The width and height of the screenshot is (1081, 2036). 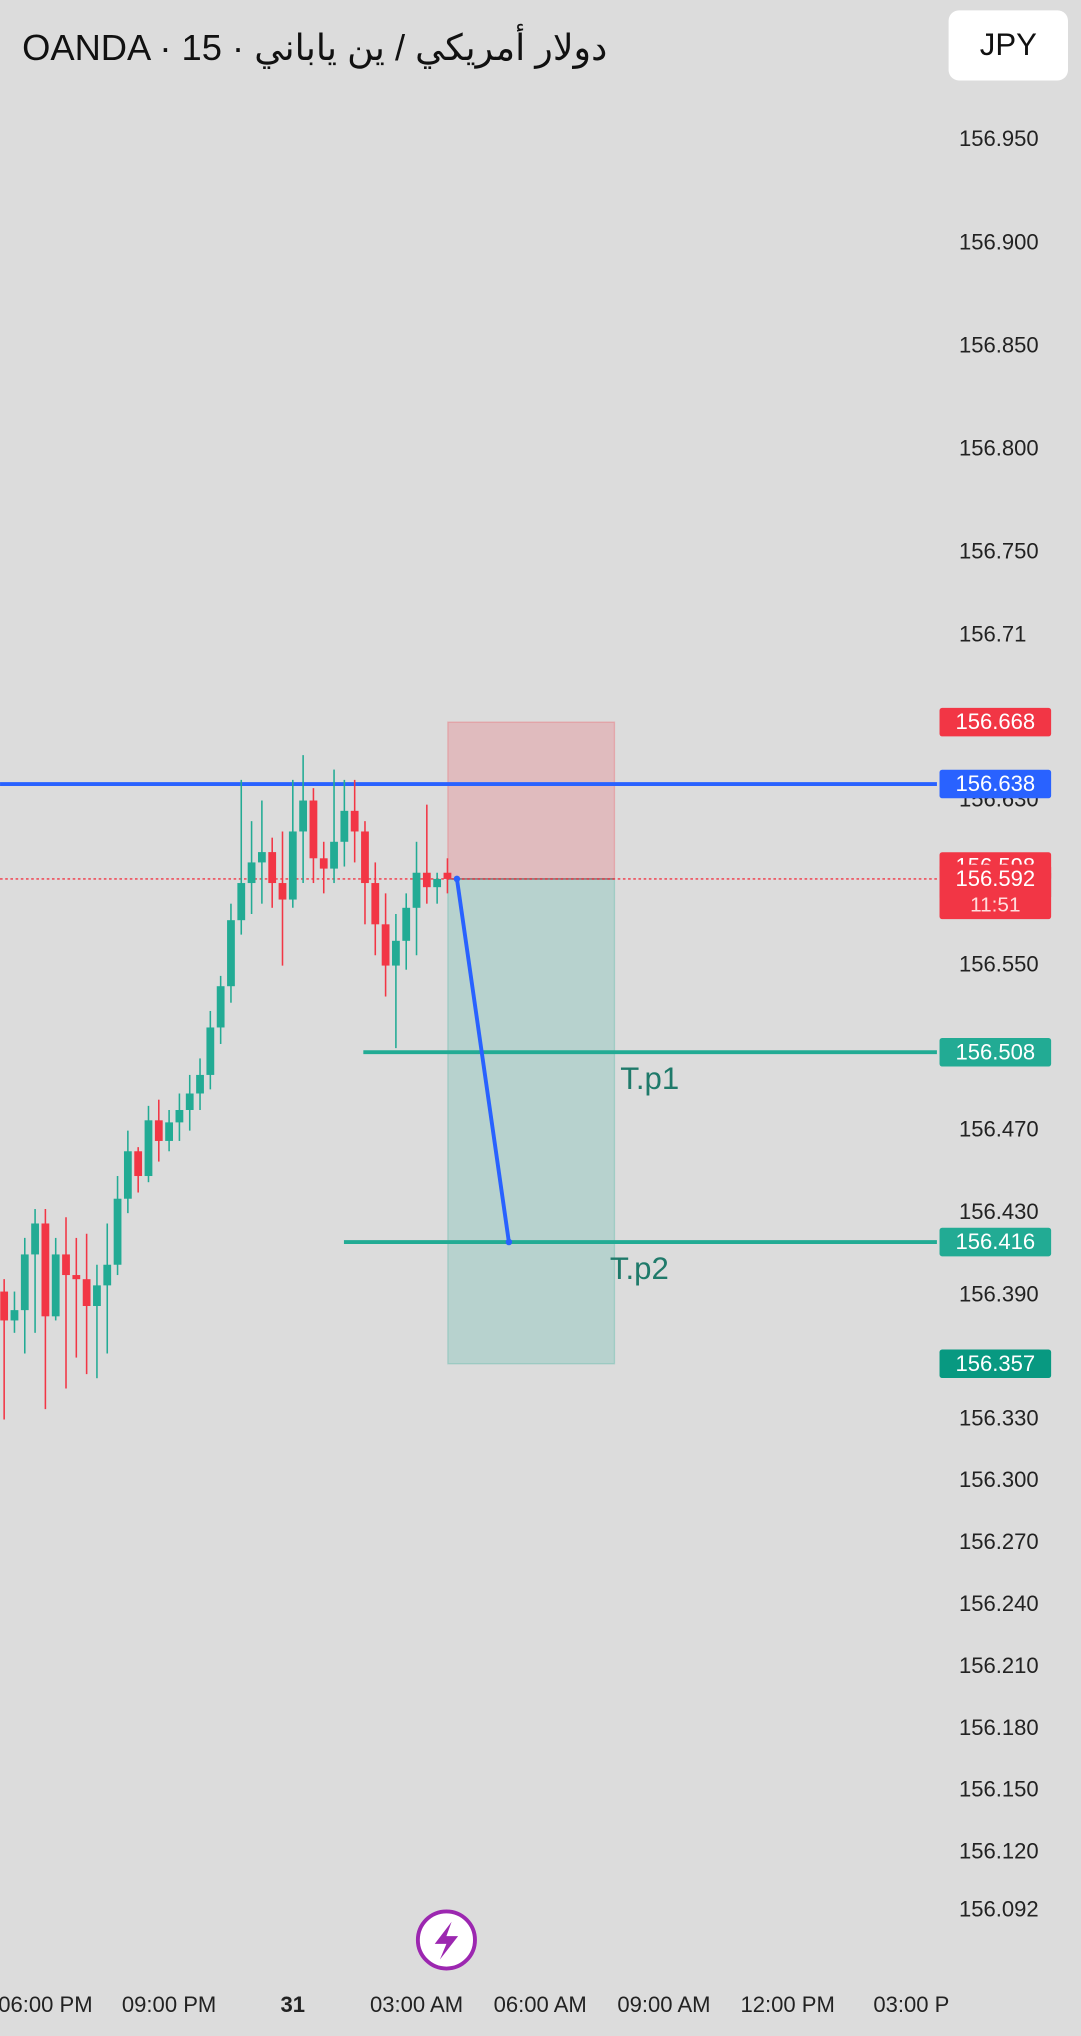 I want to click on y-tick-label: 156.210, so click(x=999, y=1665).